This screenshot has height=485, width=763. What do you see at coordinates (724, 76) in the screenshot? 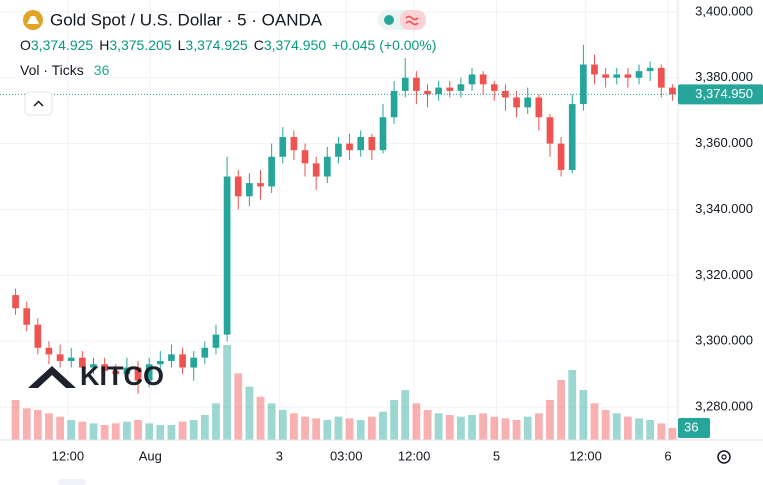
I see `y-tick-label: 3,380.000` at bounding box center [724, 76].